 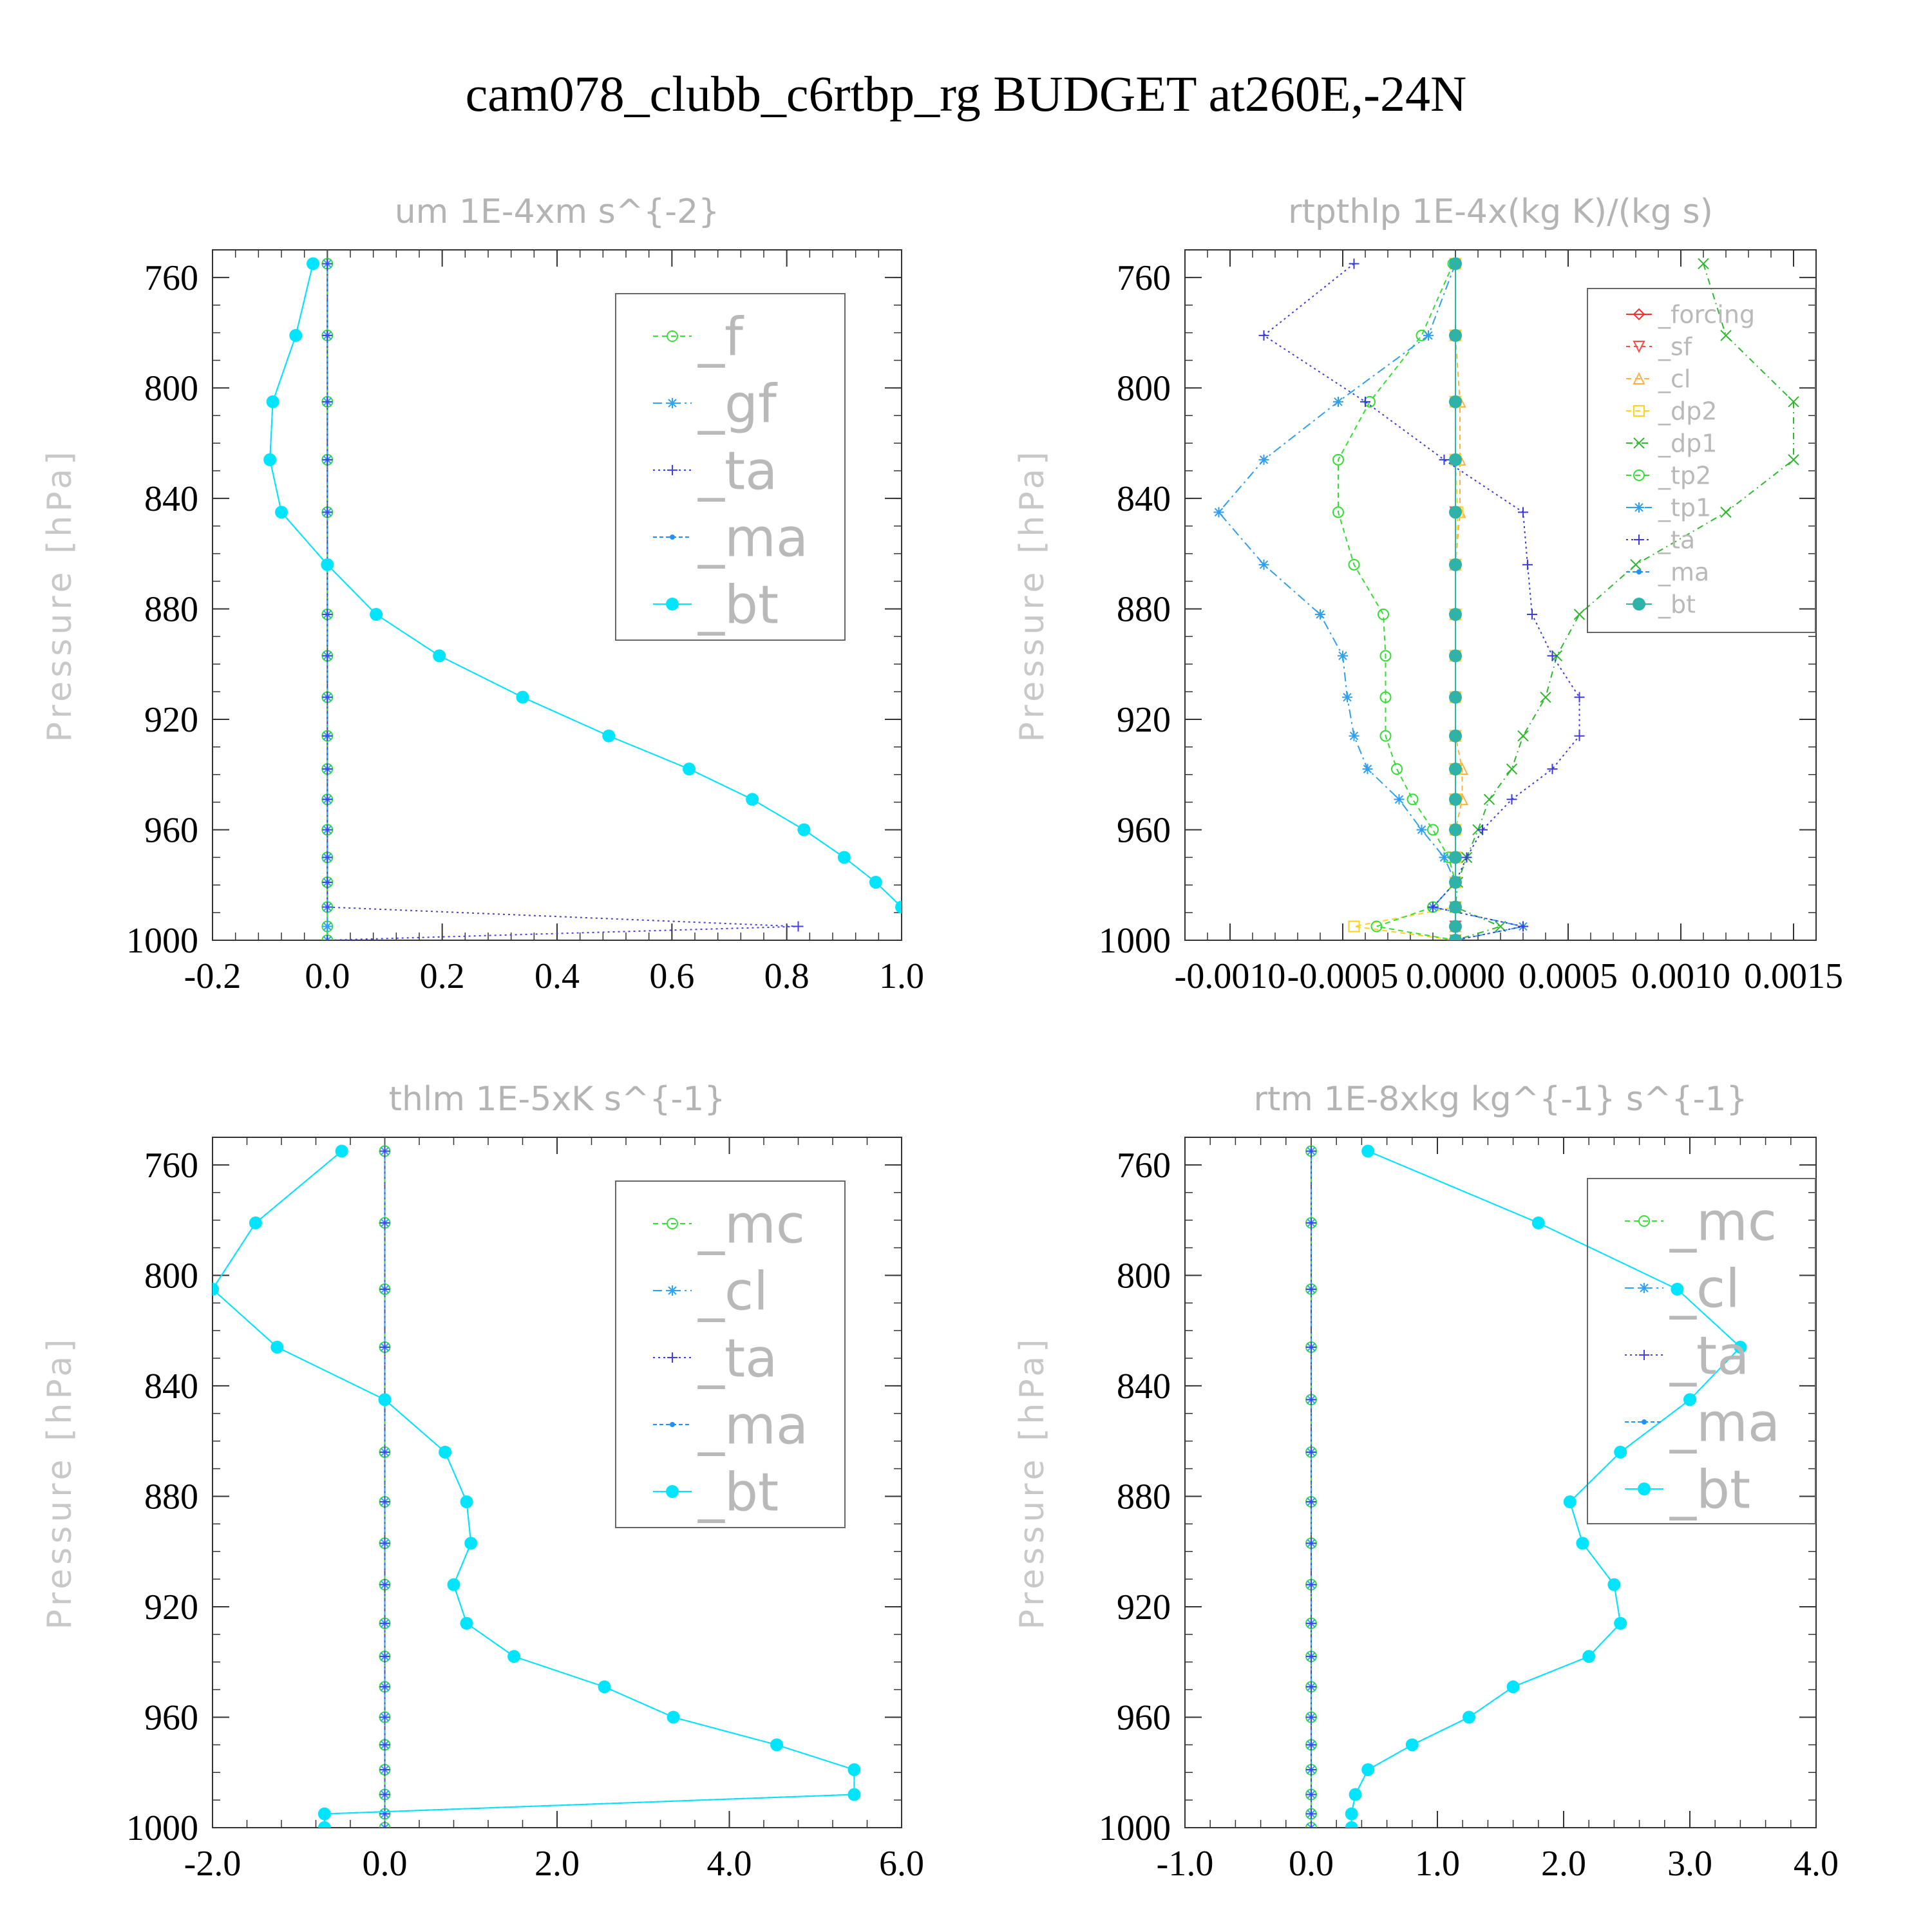 What do you see at coordinates (738, 605) in the screenshot?
I see `legend-label: _bt` at bounding box center [738, 605].